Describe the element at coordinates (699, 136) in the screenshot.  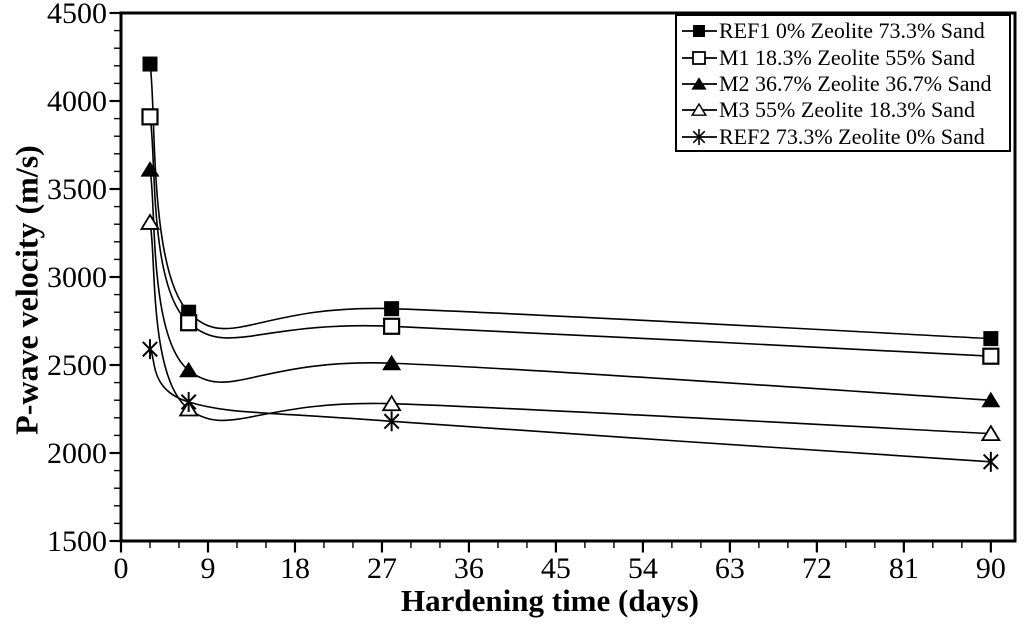
I see `legend-marker-asterisk` at that location.